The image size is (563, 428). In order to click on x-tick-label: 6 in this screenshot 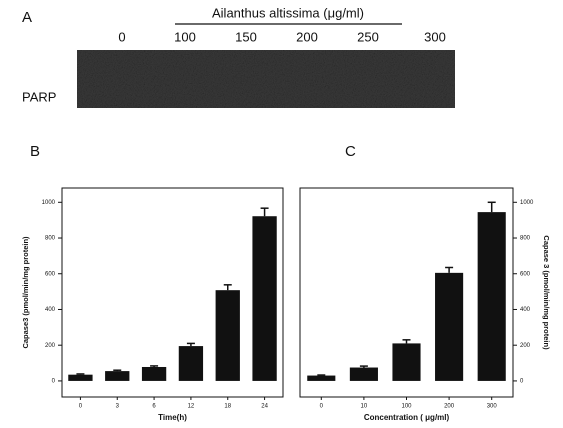, I will do `click(154, 407)`.